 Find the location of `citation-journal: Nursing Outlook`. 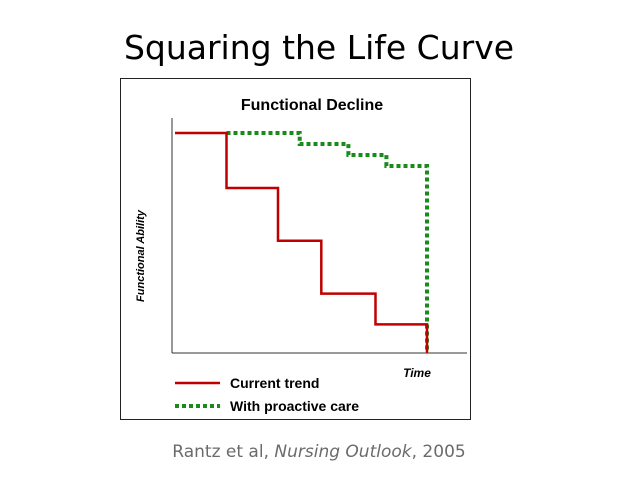

citation-journal: Nursing Outlook is located at coordinates (343, 452).